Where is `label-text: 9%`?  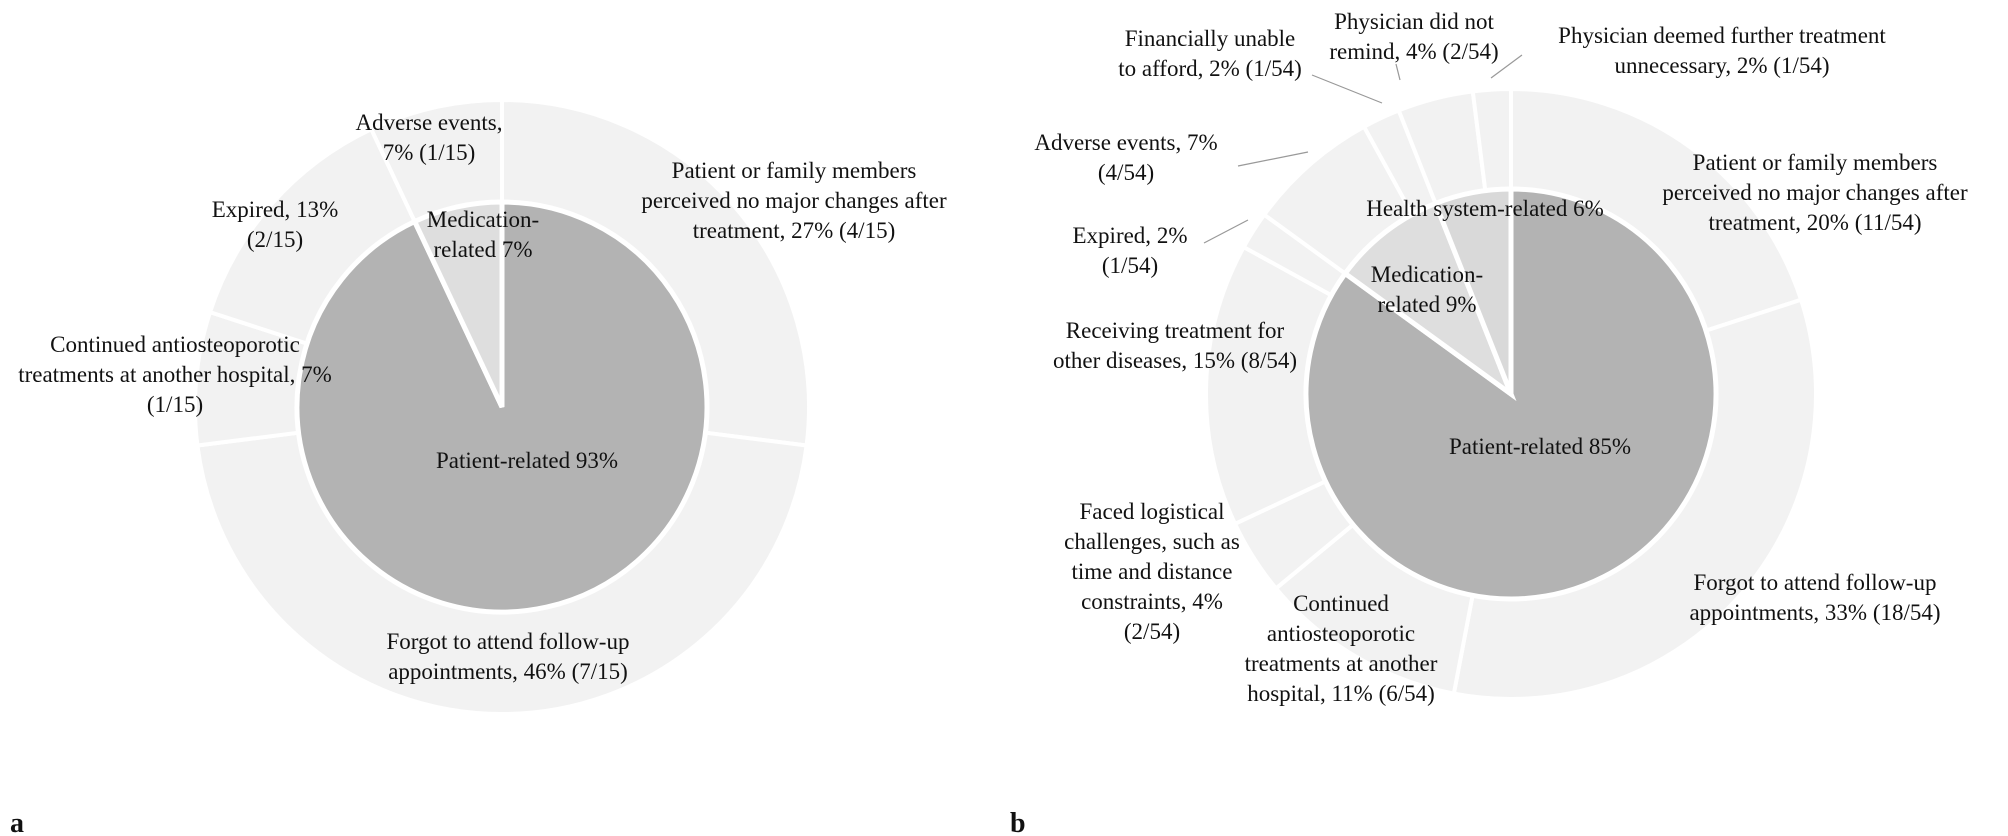
label-text: 9% is located at coordinates (1461, 304).